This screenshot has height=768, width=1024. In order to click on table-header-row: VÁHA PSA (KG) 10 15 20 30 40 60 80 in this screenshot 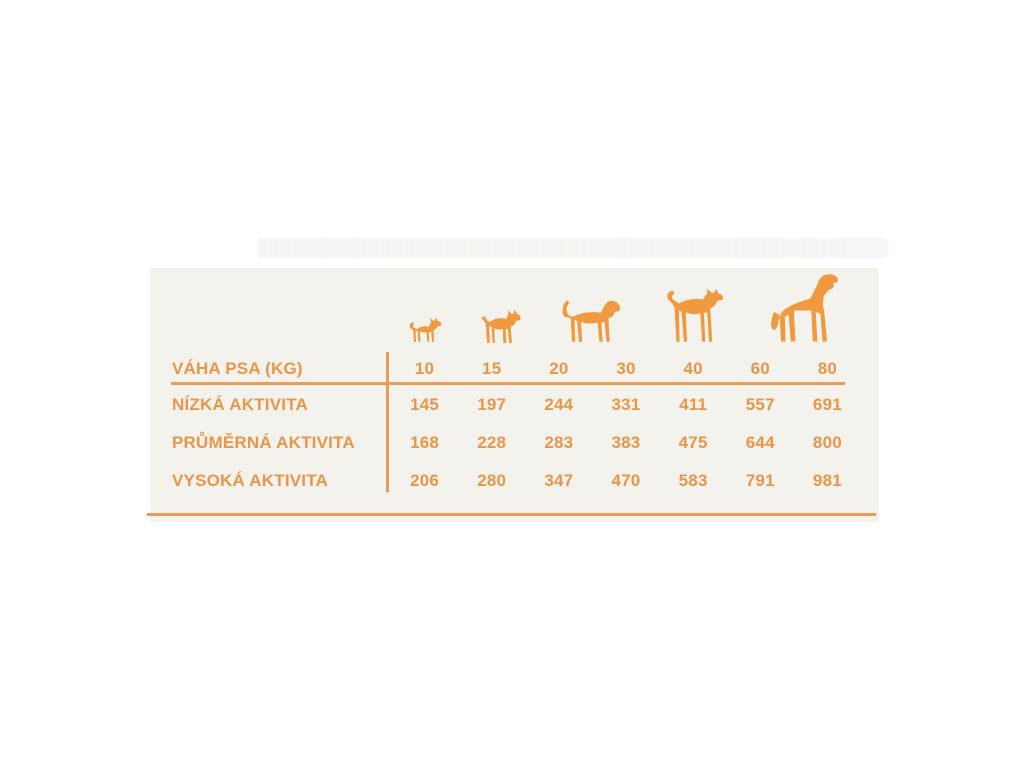, I will do `click(516, 369)`.